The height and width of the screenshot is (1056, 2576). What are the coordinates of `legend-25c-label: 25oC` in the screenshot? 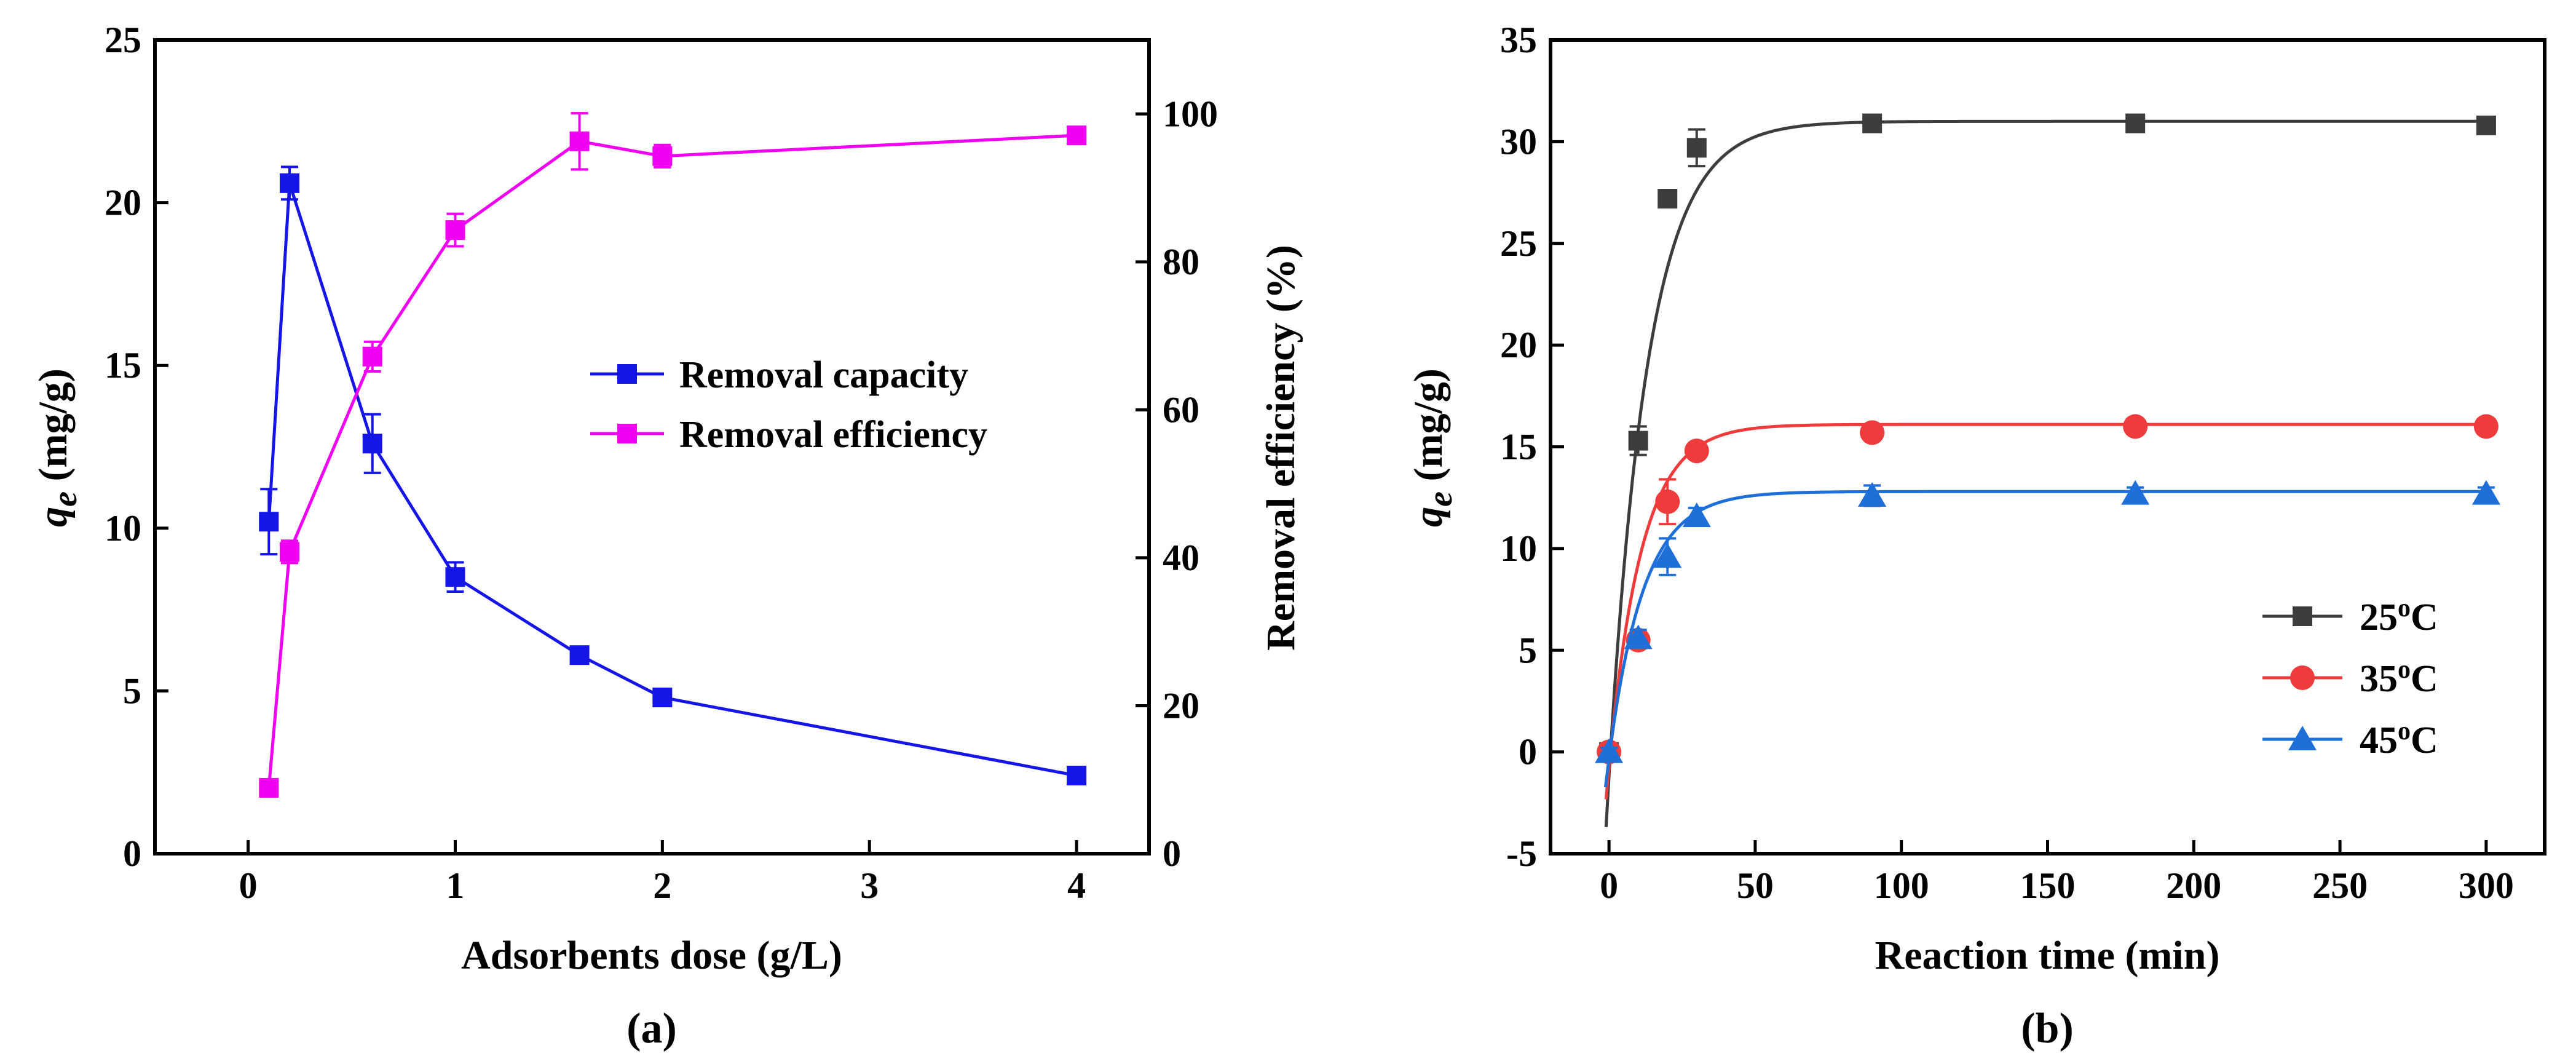 It's located at (2399, 616).